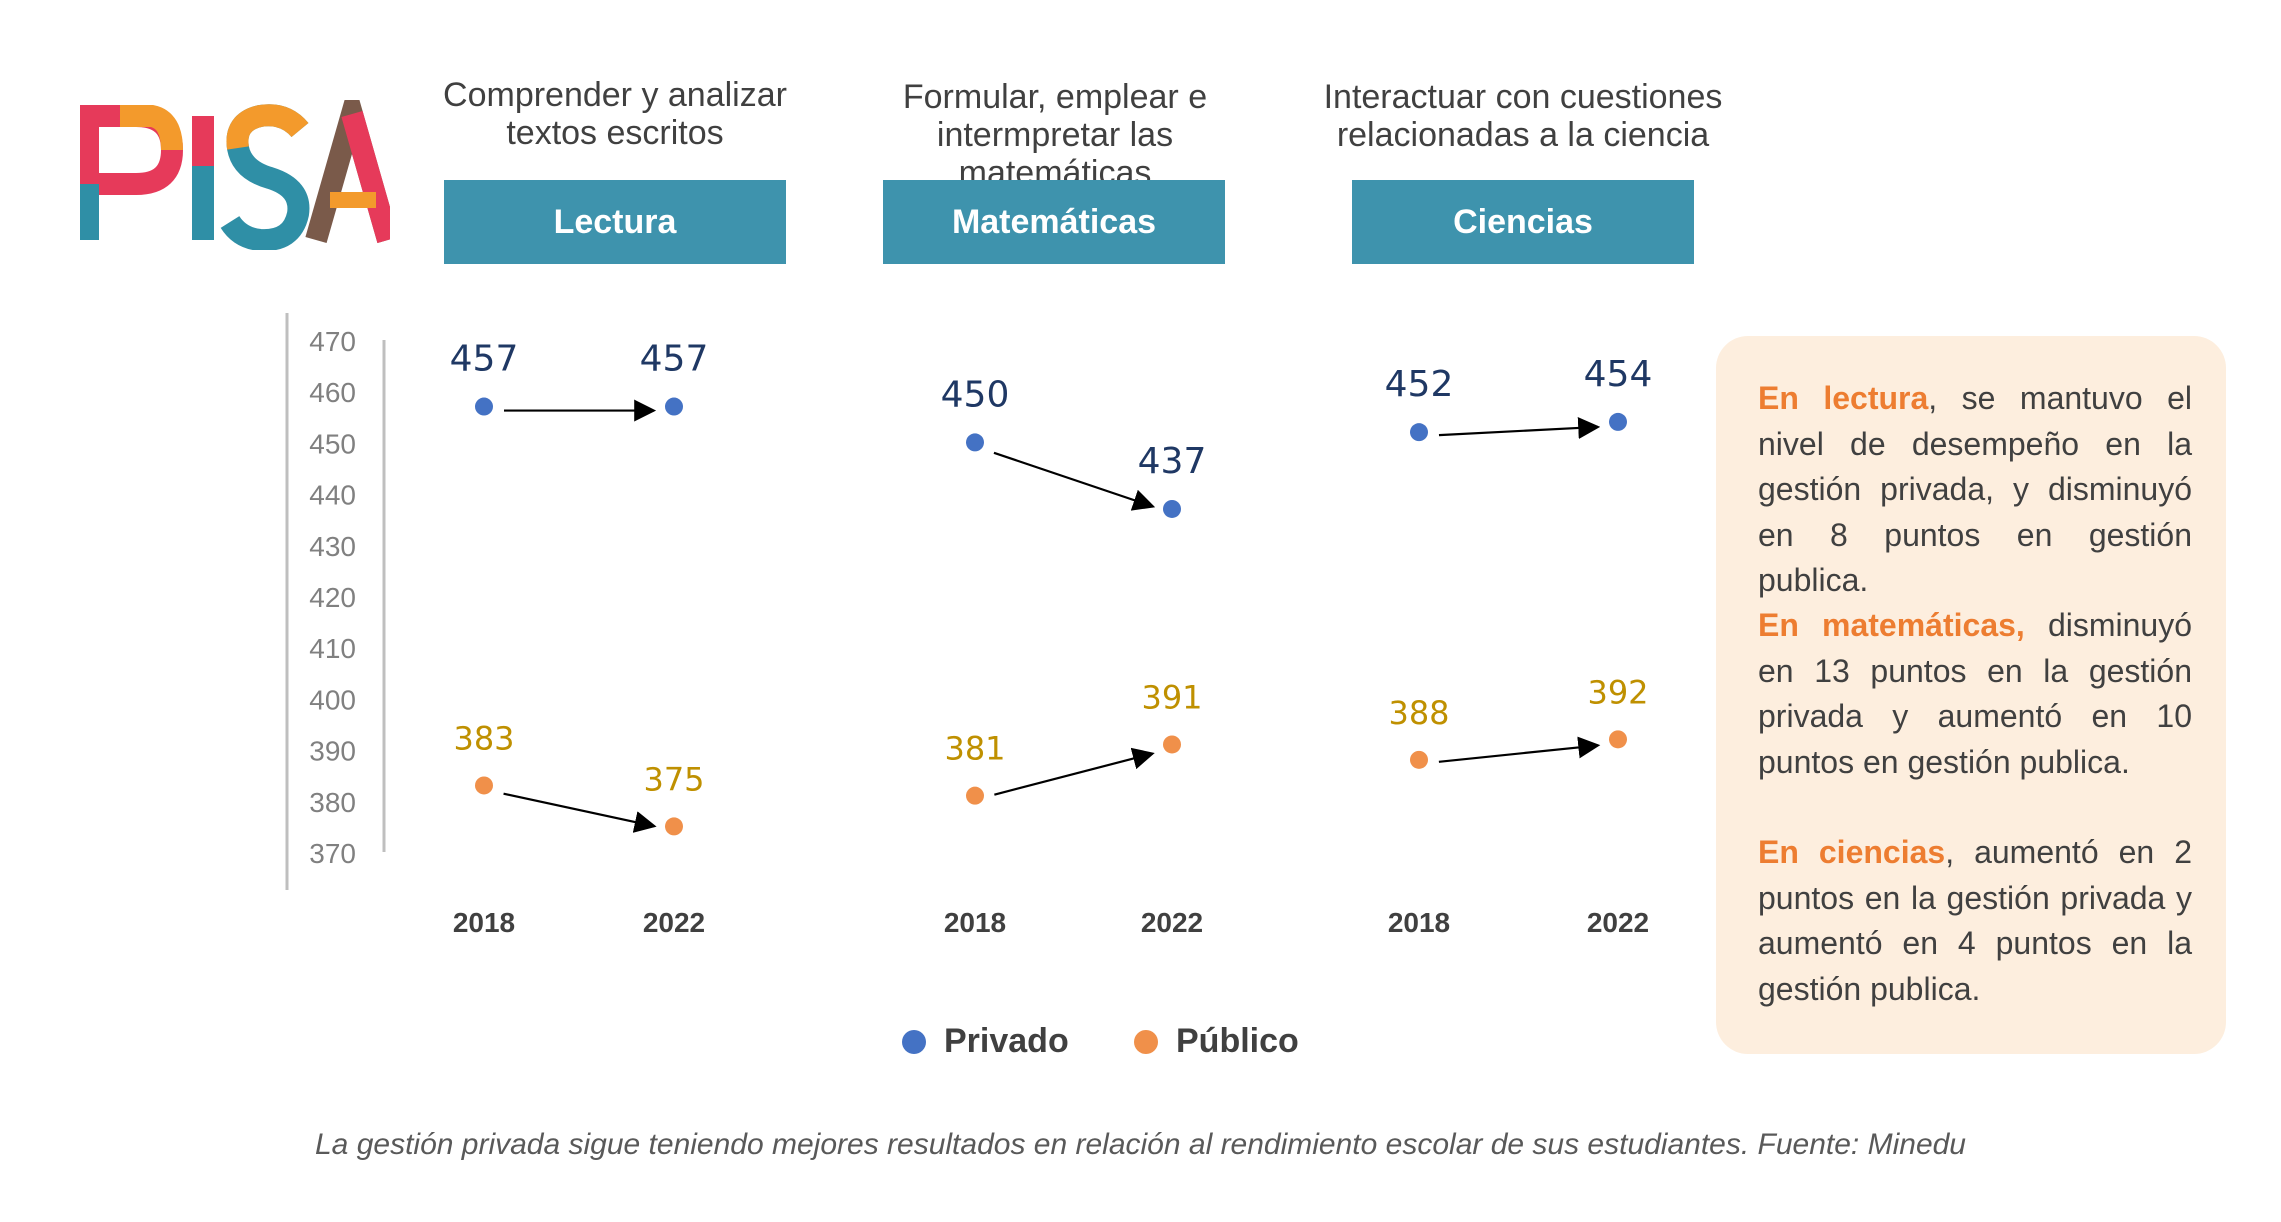  What do you see at coordinates (1172, 508) in the screenshot?
I see `point-matematicas-privado-2022` at bounding box center [1172, 508].